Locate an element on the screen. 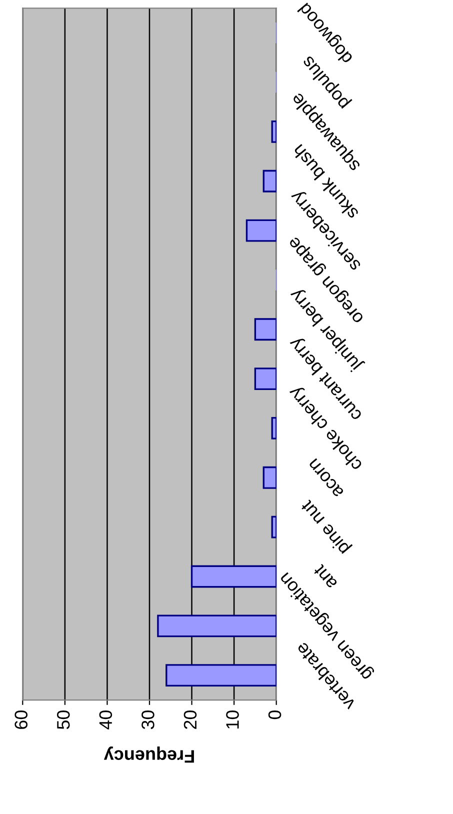  x-tick-label: 30 is located at coordinates (148, 720).